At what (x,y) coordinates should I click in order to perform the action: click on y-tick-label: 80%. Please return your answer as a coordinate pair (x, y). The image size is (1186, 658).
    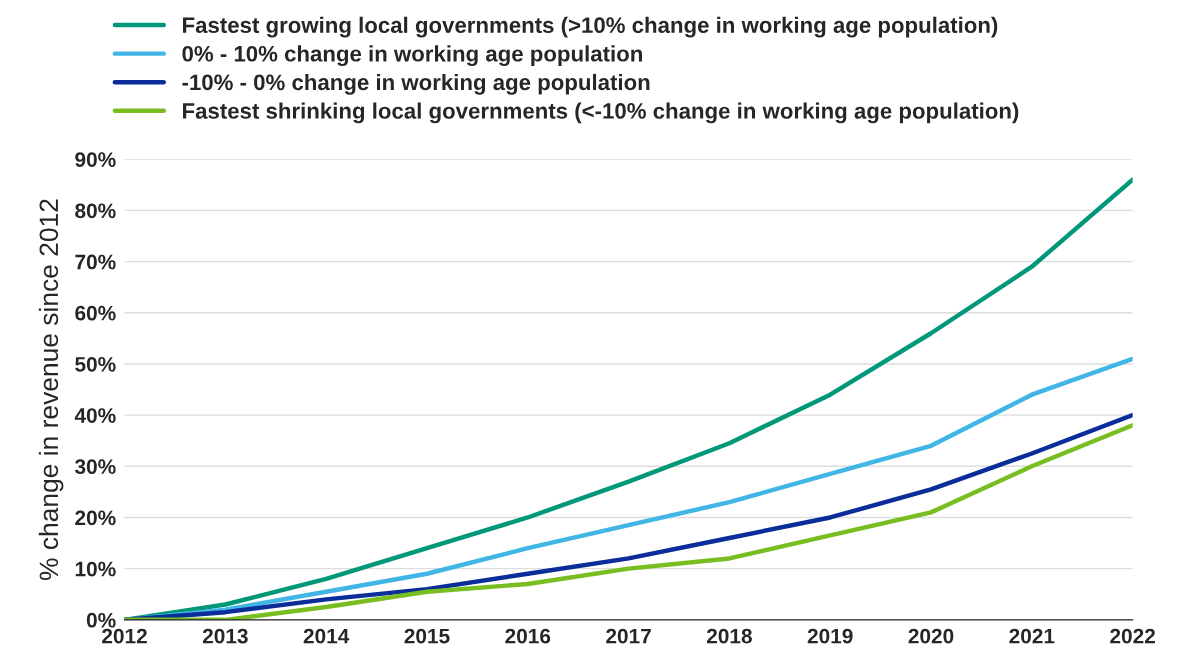
    Looking at the image, I should click on (95, 211).